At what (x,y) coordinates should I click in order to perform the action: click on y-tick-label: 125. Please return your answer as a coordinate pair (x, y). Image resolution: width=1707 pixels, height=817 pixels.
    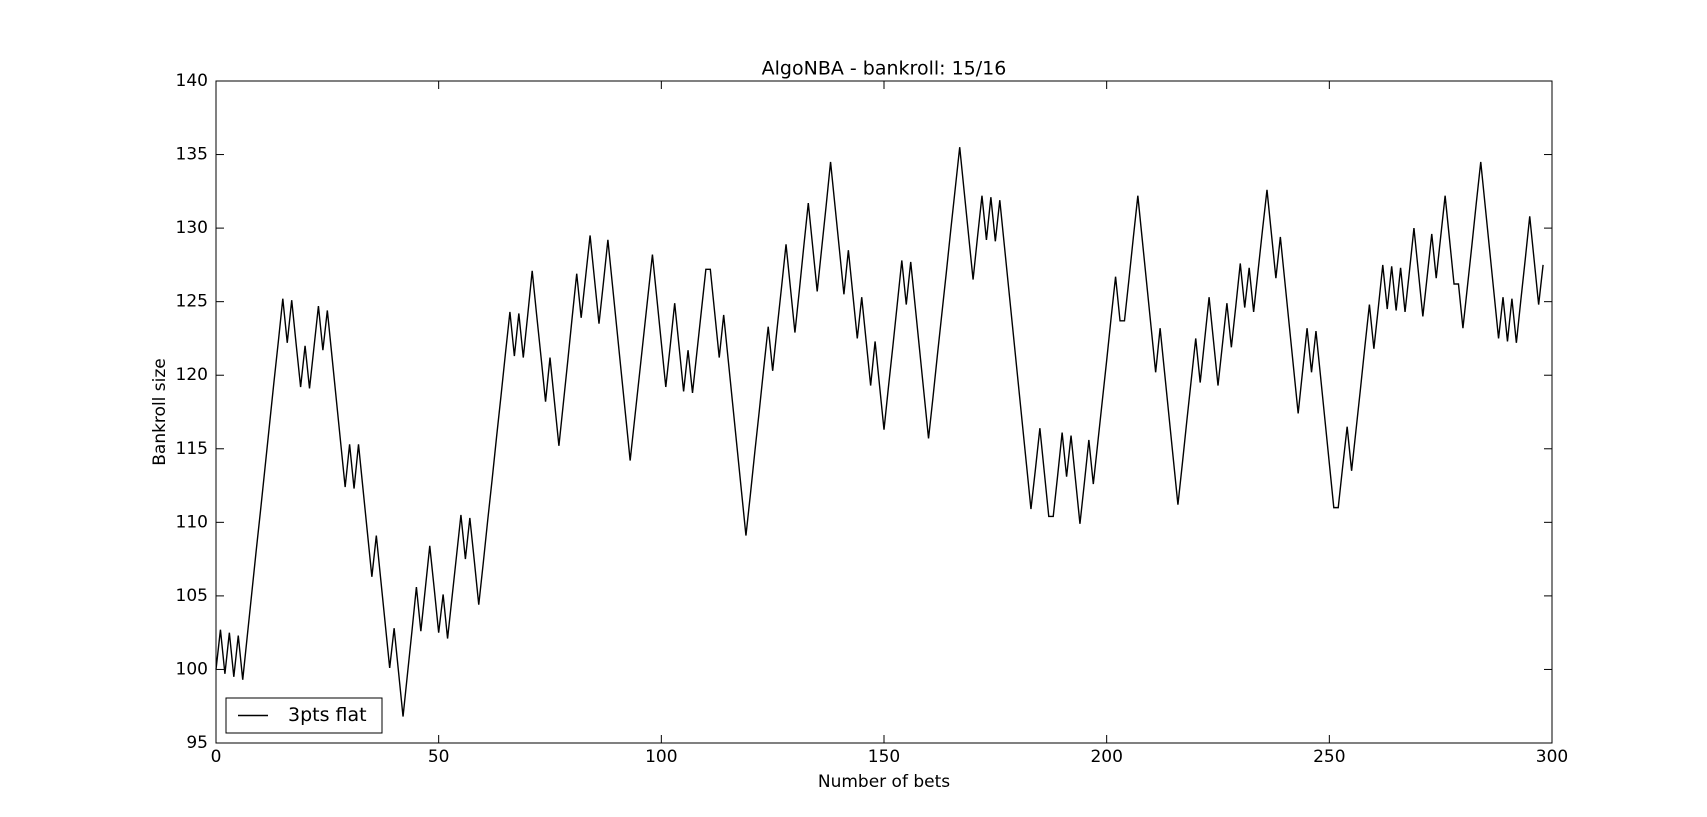
    Looking at the image, I should click on (192, 302).